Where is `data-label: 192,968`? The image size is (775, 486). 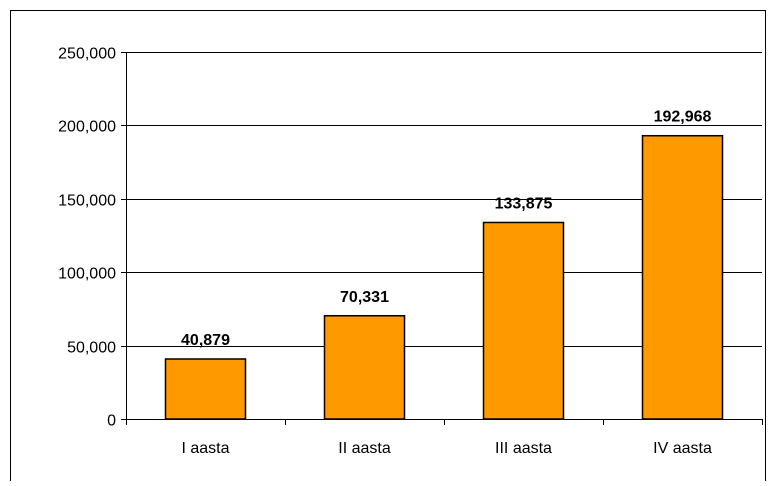 data-label: 192,968 is located at coordinates (683, 117).